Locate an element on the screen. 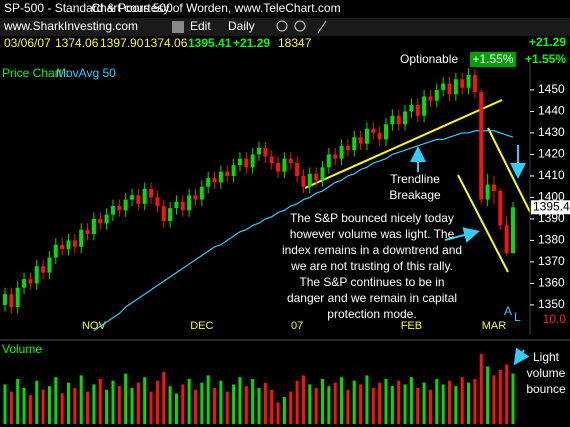 This screenshot has width=570, height=427. annotation: we are not trusting of this rally. is located at coordinates (371, 266).